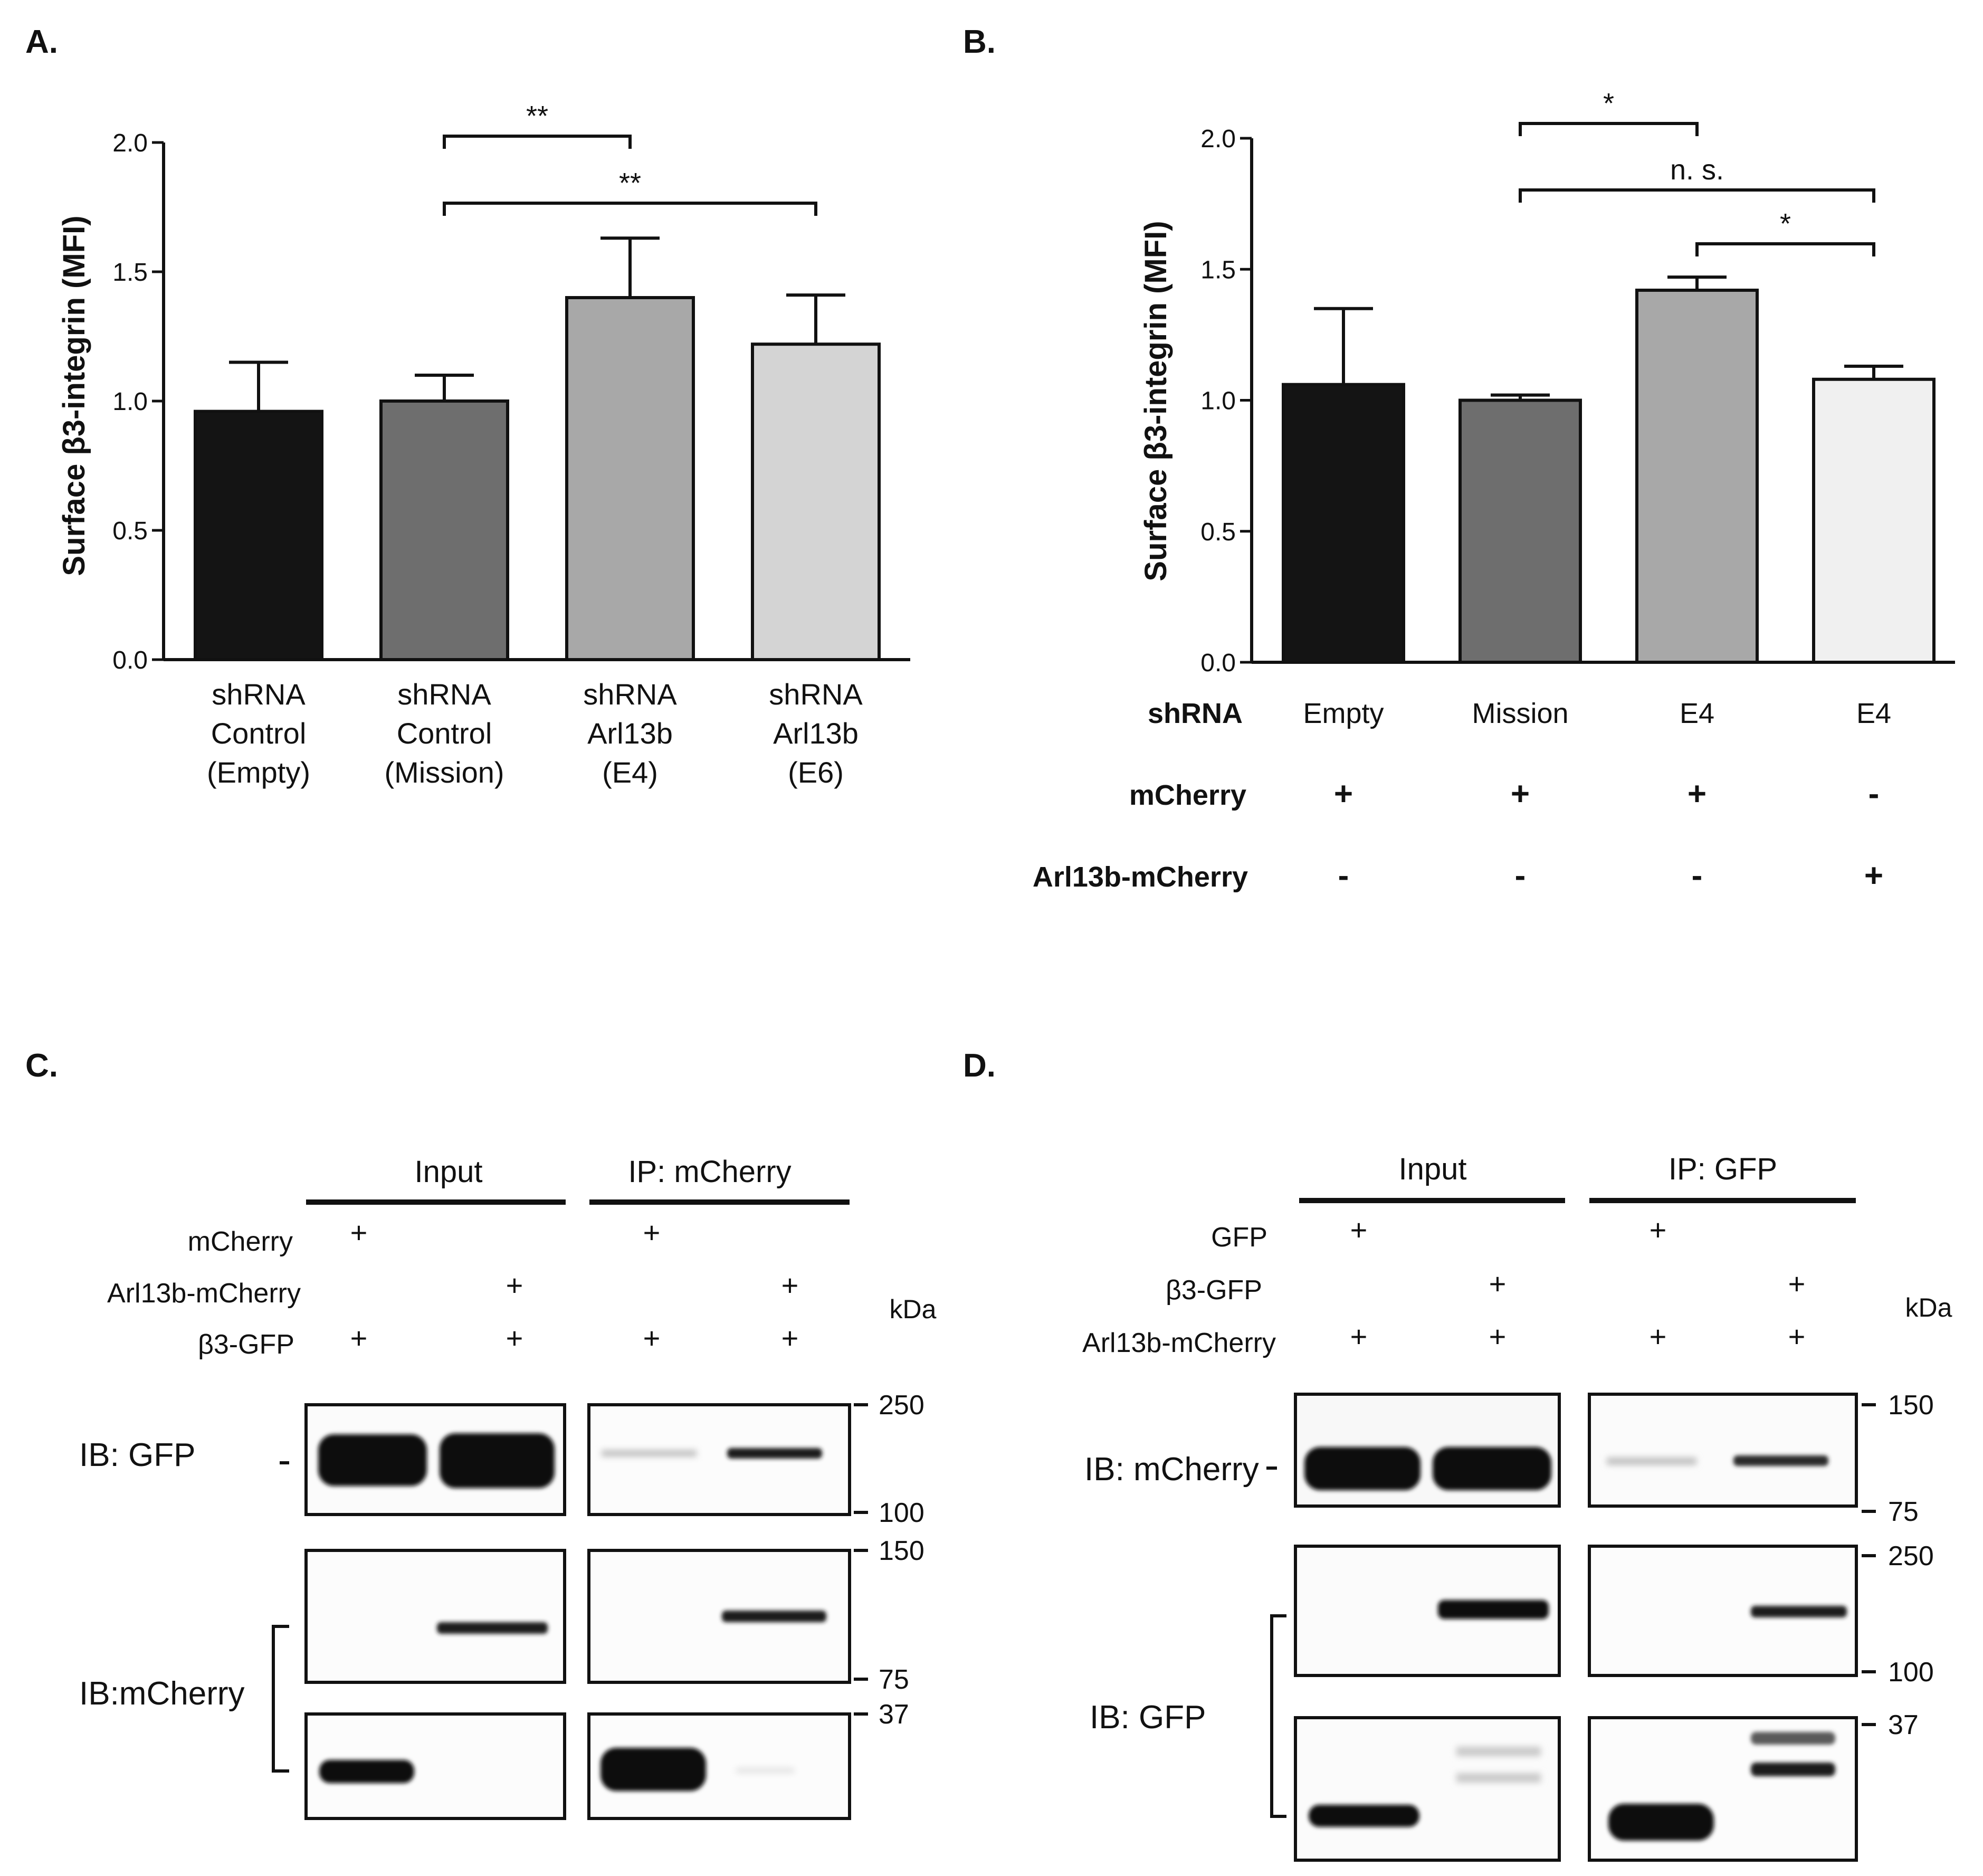 The width and height of the screenshot is (1983, 1876). Describe the element at coordinates (1723, 1450) in the screenshot. I see `blot-d-mcherry-ip-membrane` at that location.